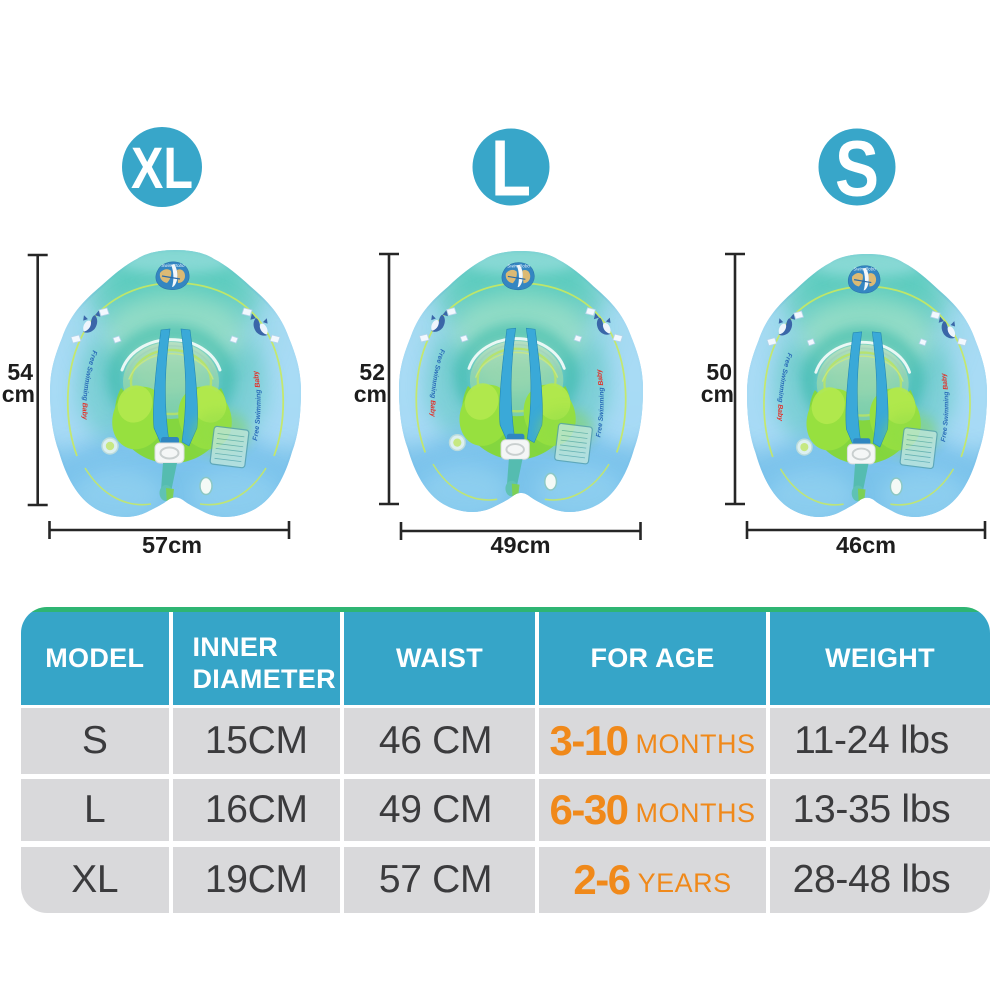 This screenshot has height=1002, width=1002. I want to click on svg-text: 54, so click(20, 372).